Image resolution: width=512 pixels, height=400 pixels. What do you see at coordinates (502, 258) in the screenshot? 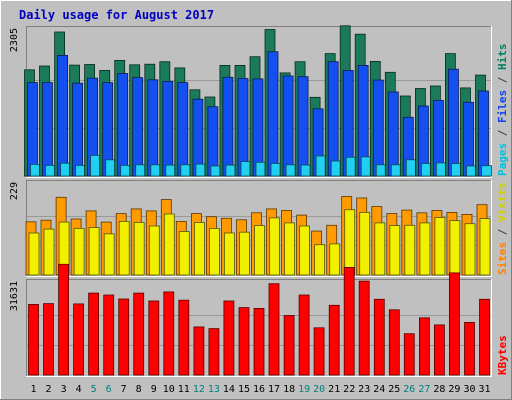
I see `legend-sites: Sites` at bounding box center [502, 258].